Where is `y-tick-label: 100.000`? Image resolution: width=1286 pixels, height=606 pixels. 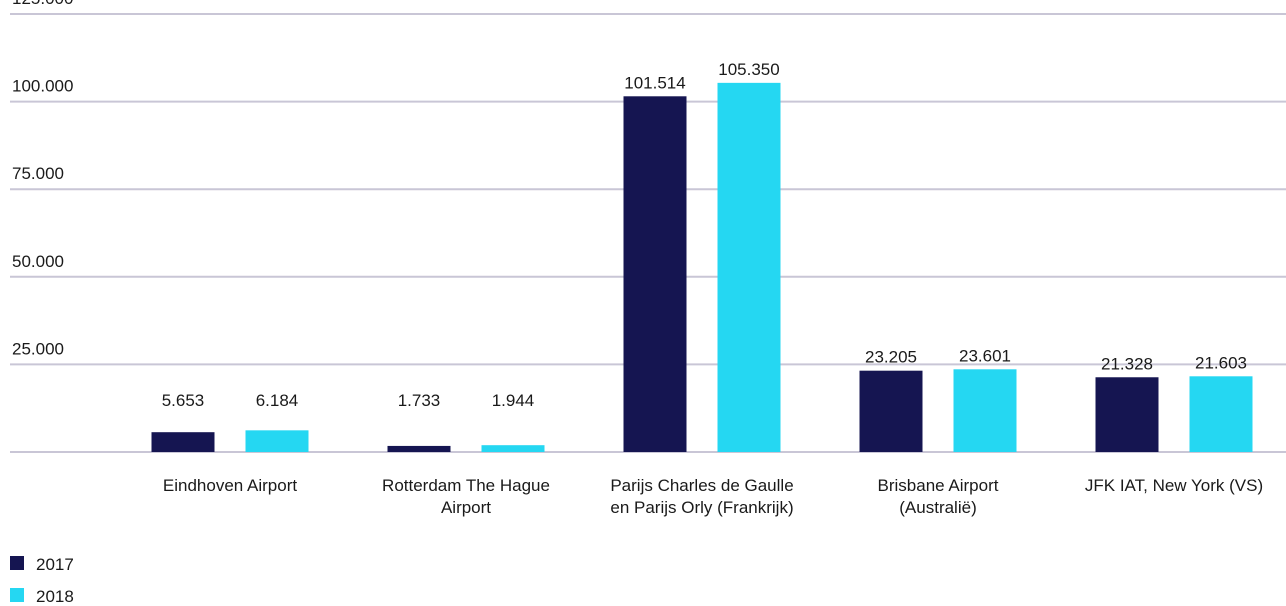 y-tick-label: 100.000 is located at coordinates (42, 86).